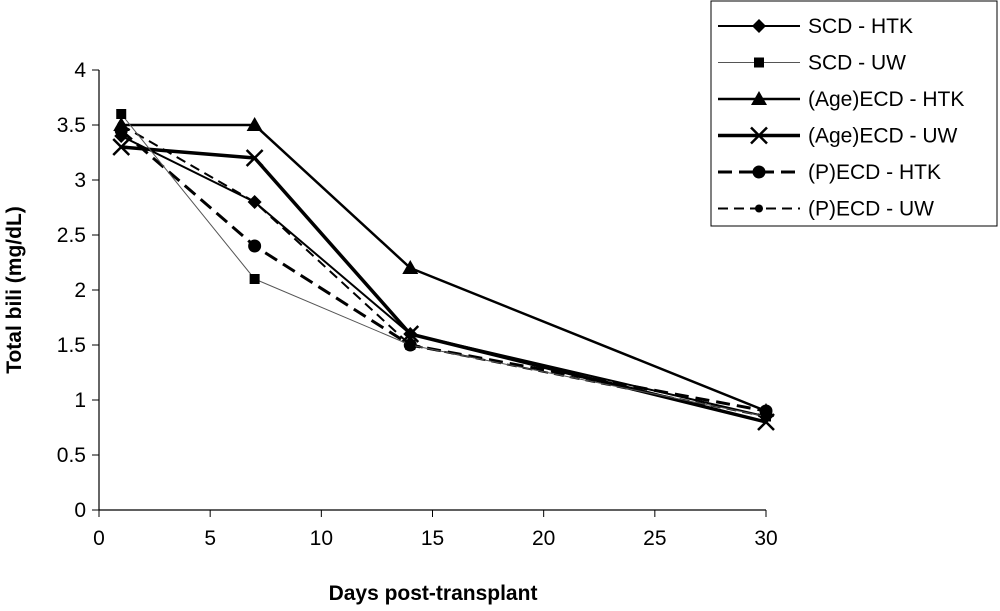  I want to click on y-tick-label: 2.5, so click(71, 235).